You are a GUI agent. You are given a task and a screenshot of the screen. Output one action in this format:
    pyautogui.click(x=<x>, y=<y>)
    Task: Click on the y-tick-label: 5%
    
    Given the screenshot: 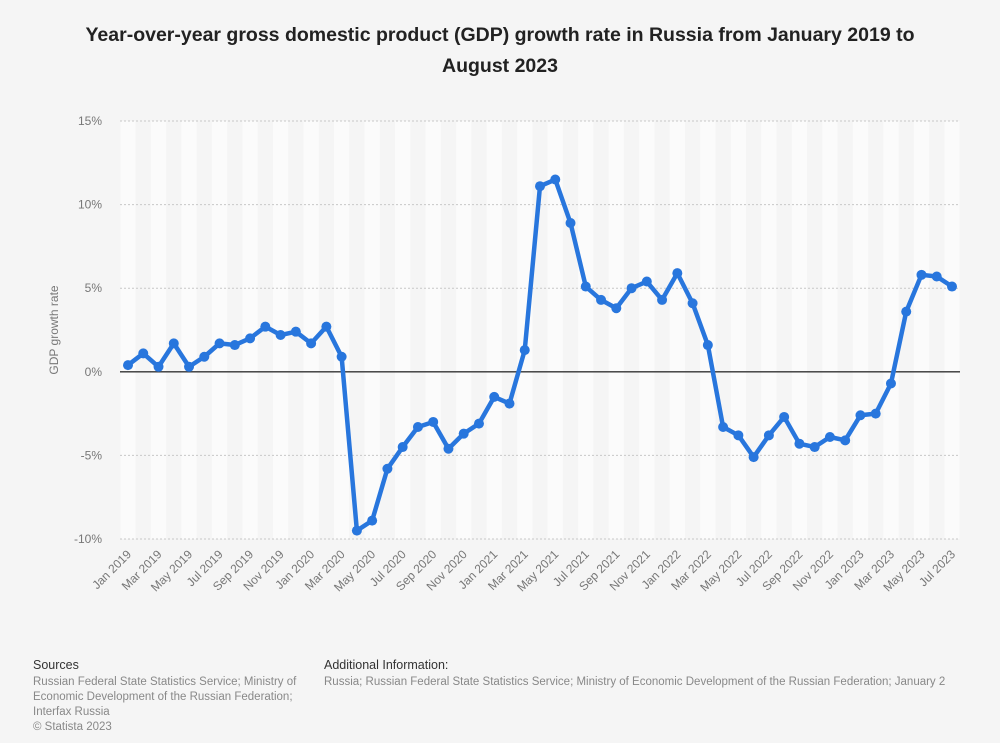 What is the action you would take?
    pyautogui.click(x=94, y=288)
    